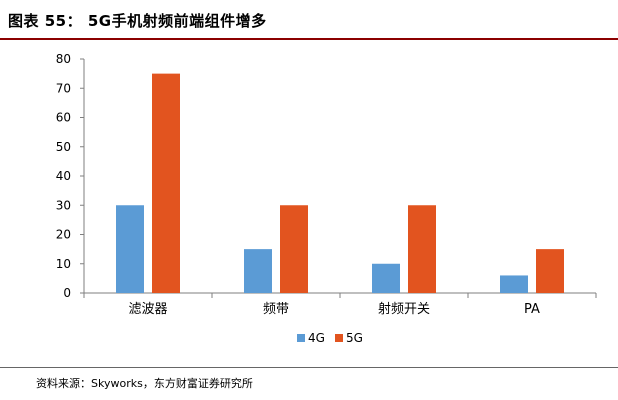  Describe the element at coordinates (63, 205) in the screenshot. I see `y-tick-label: 30` at that location.